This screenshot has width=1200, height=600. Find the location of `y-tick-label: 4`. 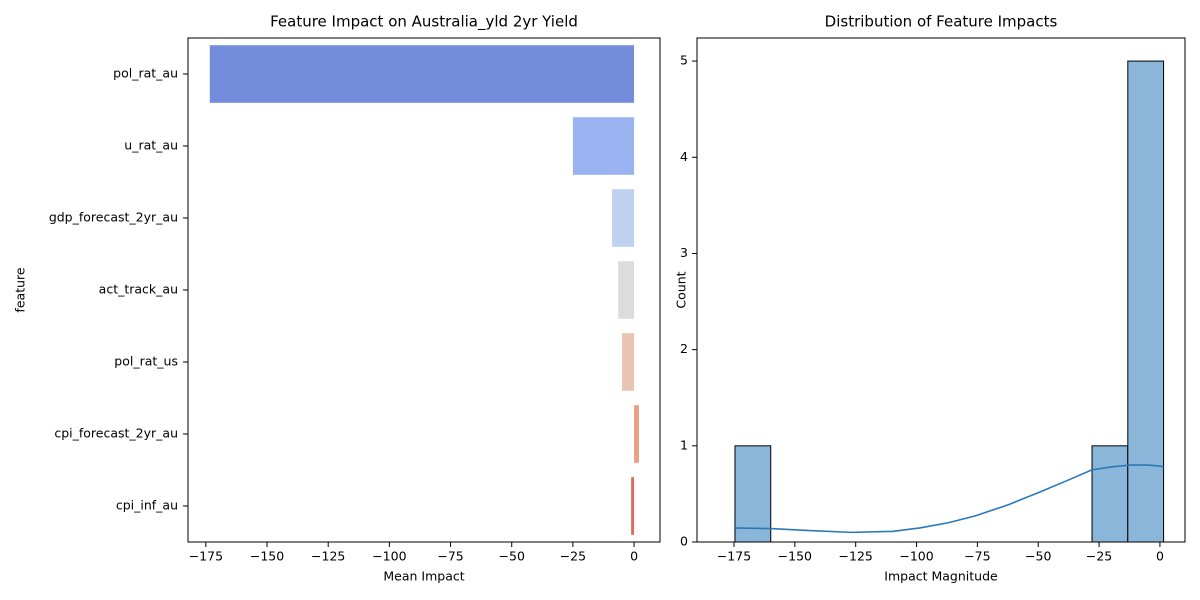

y-tick-label: 4 is located at coordinates (684, 156).